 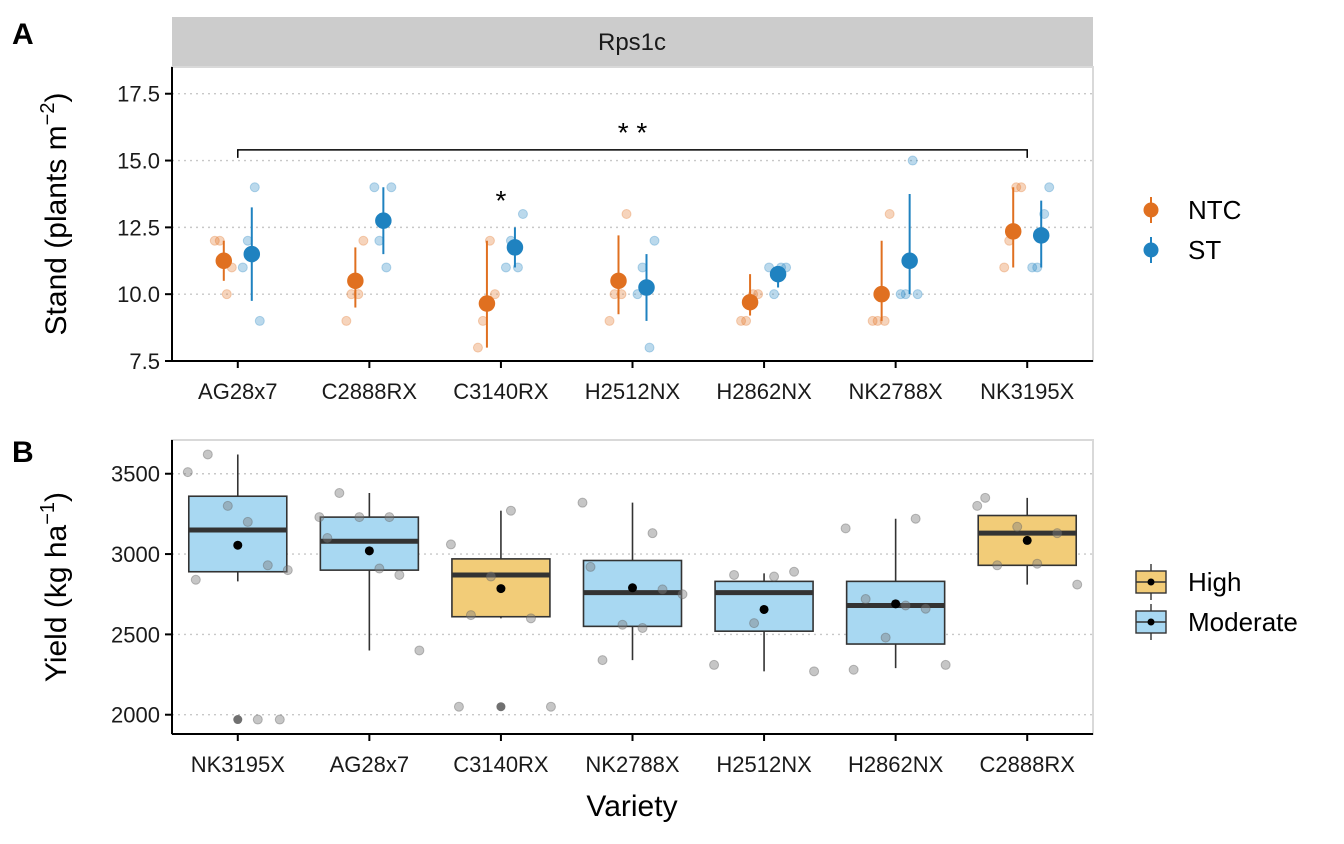 What do you see at coordinates (56, 230) in the screenshot?
I see `panel-a-y-axis-title-main: Stand (plants m` at bounding box center [56, 230].